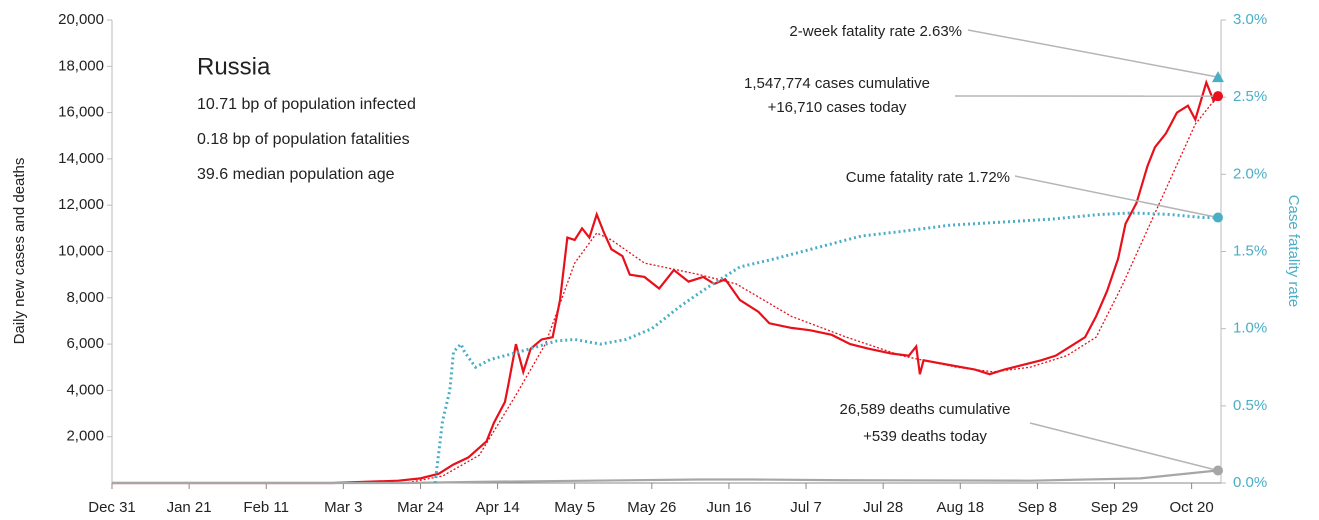 This screenshot has width=1319, height=520. What do you see at coordinates (1037, 507) in the screenshot?
I see `x-tick-label: Sep 8` at bounding box center [1037, 507].